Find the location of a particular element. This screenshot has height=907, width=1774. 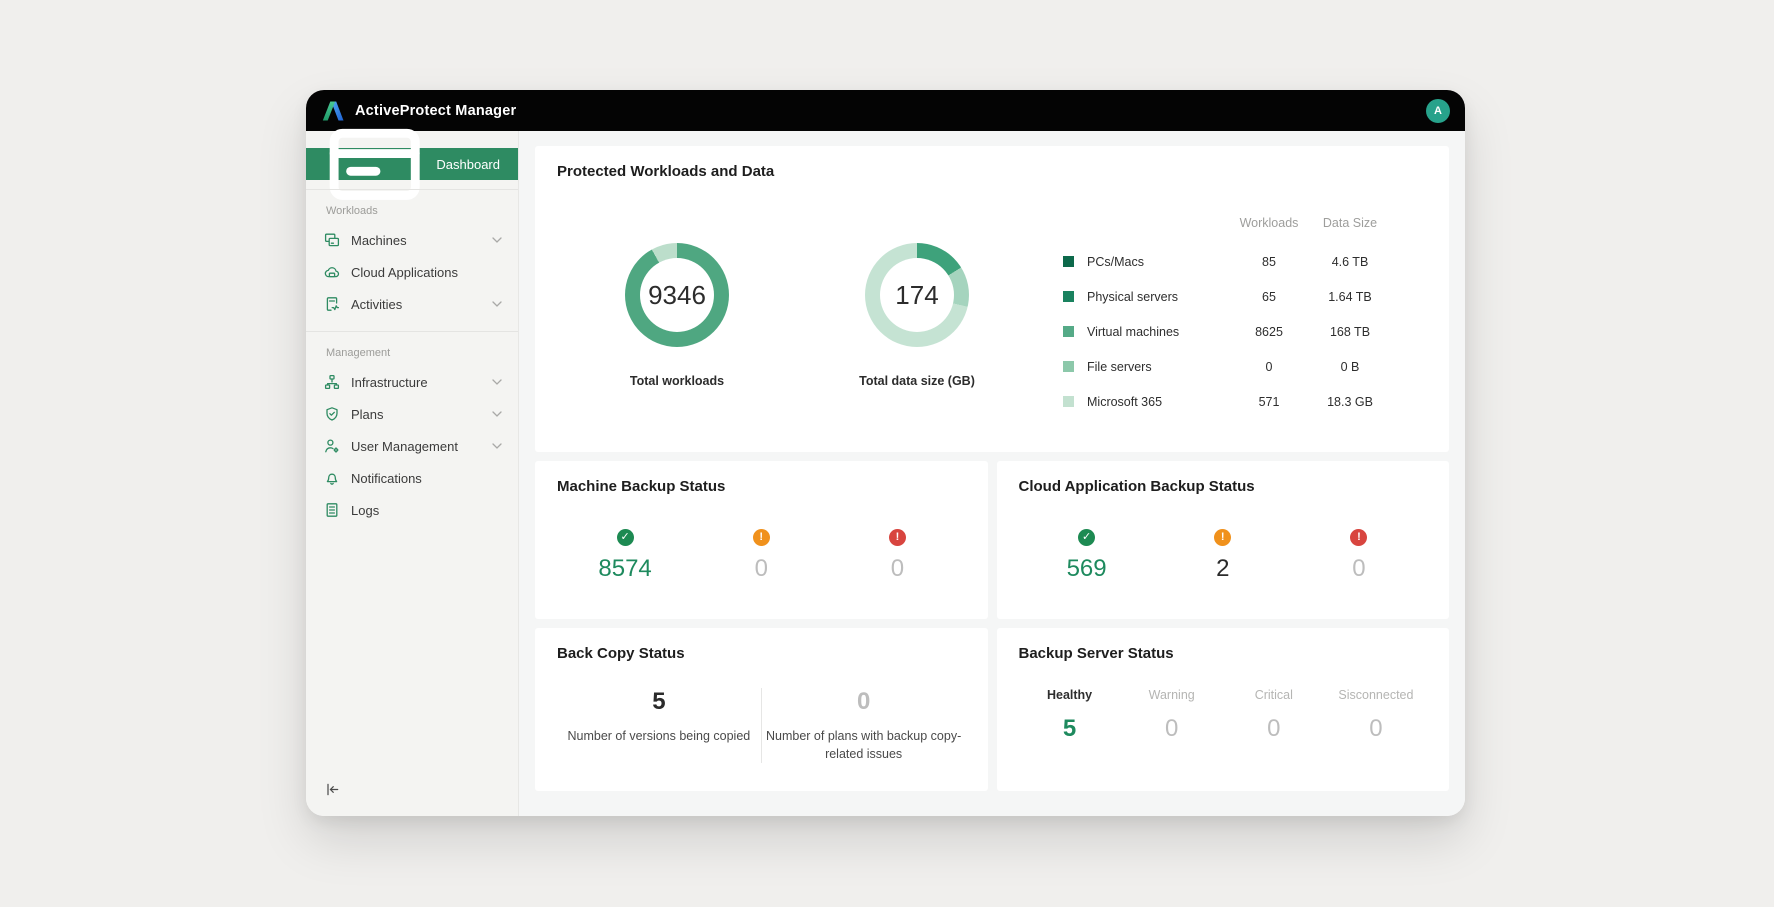

sidebar-item-label: Dashboard is located at coordinates (468, 164).